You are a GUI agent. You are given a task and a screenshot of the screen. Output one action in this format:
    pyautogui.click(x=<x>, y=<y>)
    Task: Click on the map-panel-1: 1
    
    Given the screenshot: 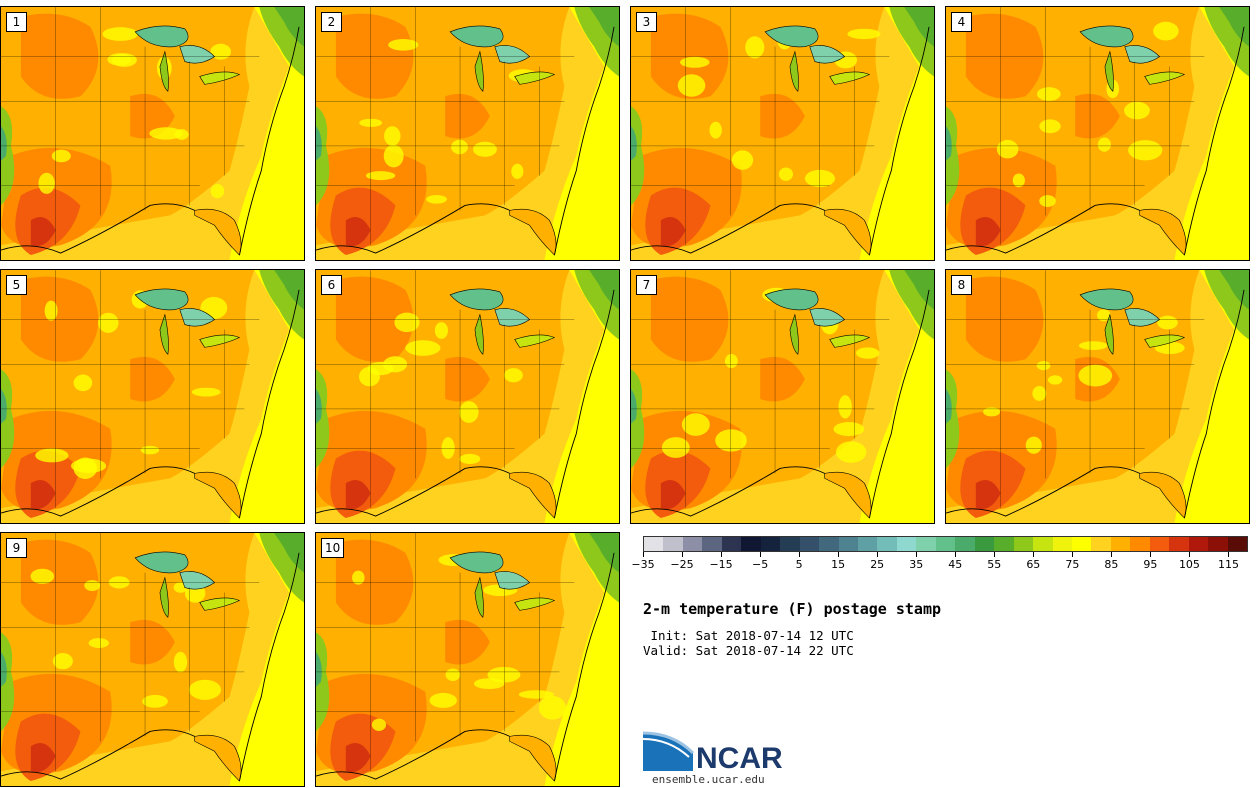 What is the action you would take?
    pyautogui.click(x=152, y=133)
    